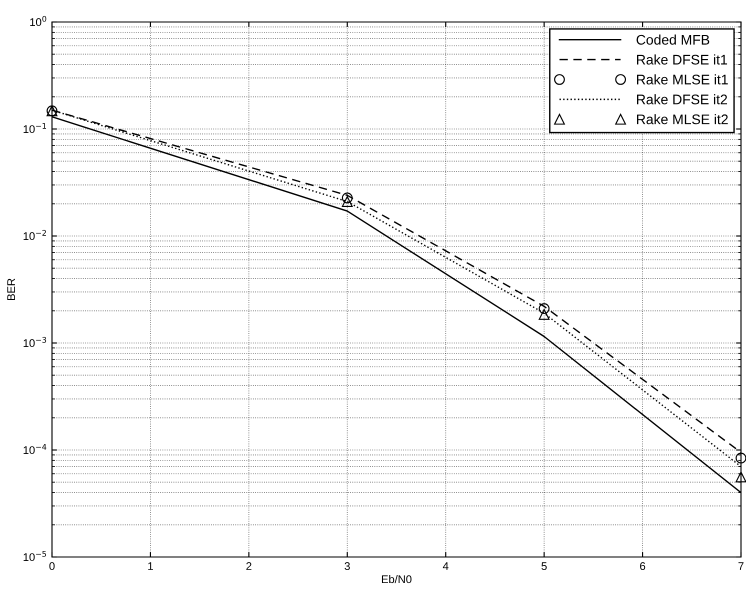 The height and width of the screenshot is (598, 746). What do you see at coordinates (347, 566) in the screenshot?
I see `x-tick-label: 3` at bounding box center [347, 566].